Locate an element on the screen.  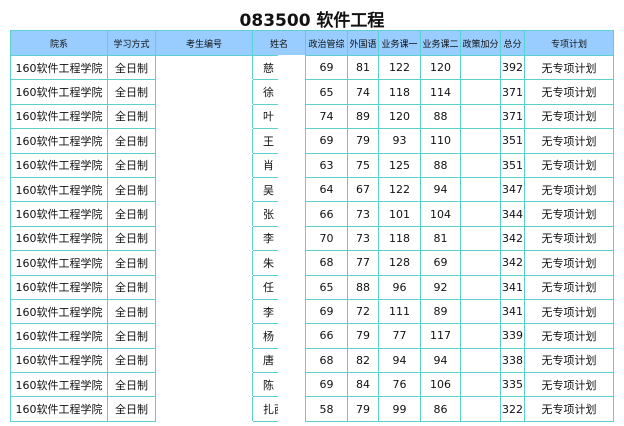
table-cell: 96 is located at coordinates (399, 287).